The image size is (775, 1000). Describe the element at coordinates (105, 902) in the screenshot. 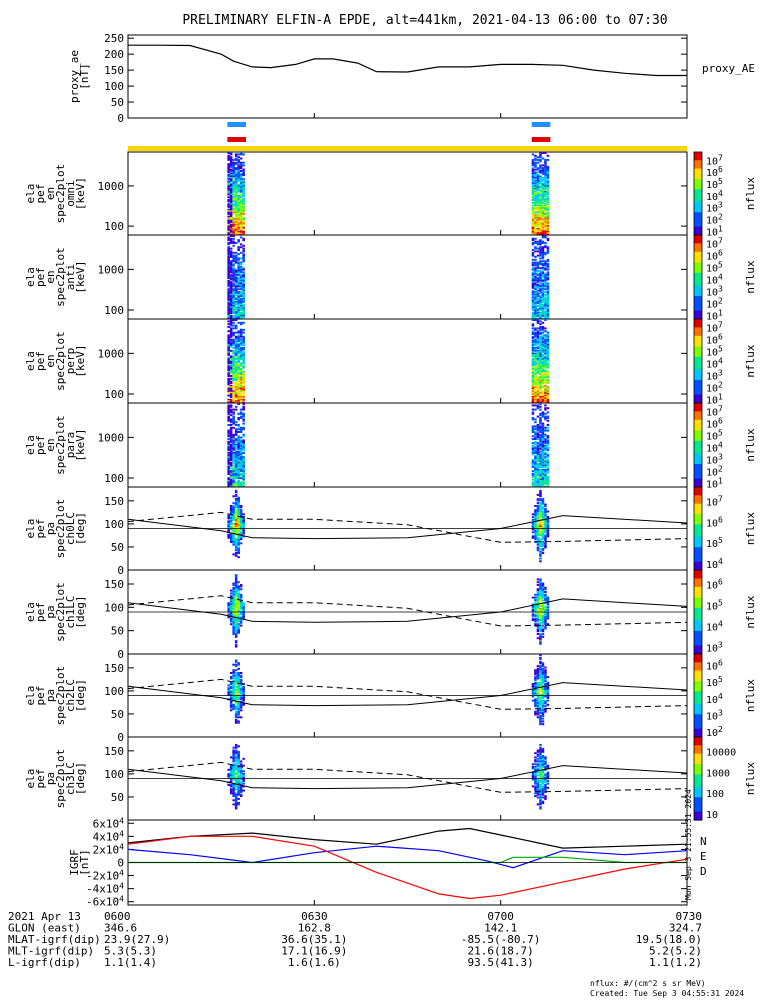

I see `ytick-label-9-0: -6x104` at that location.